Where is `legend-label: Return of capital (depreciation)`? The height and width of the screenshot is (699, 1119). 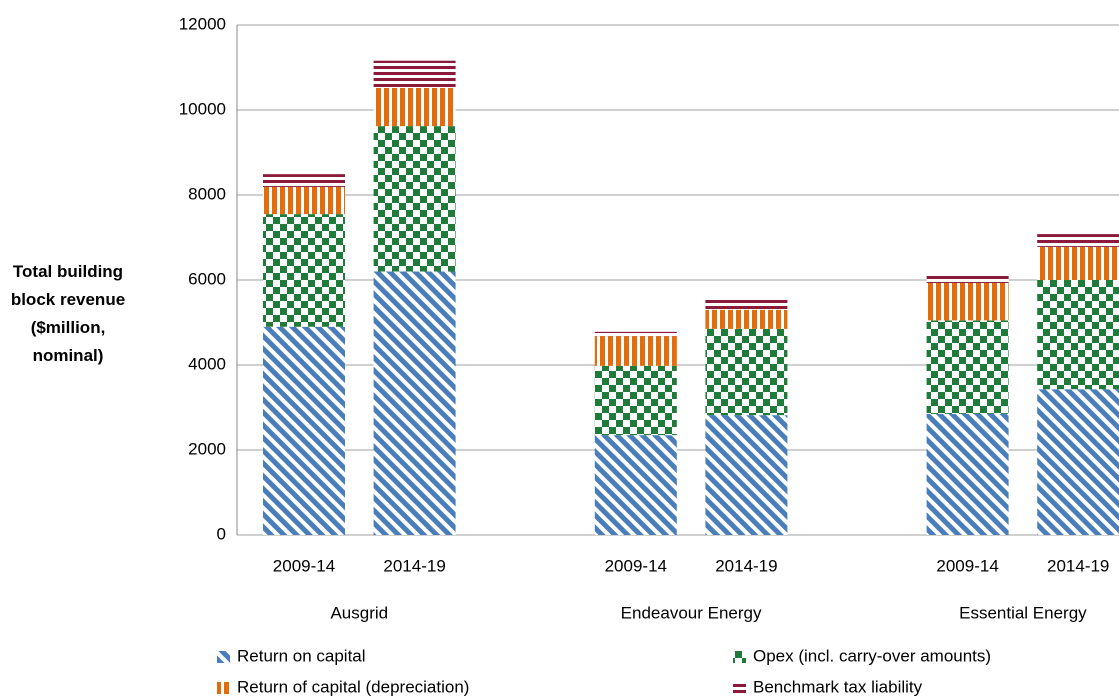 legend-label: Return of capital (depreciation) is located at coordinates (353, 686).